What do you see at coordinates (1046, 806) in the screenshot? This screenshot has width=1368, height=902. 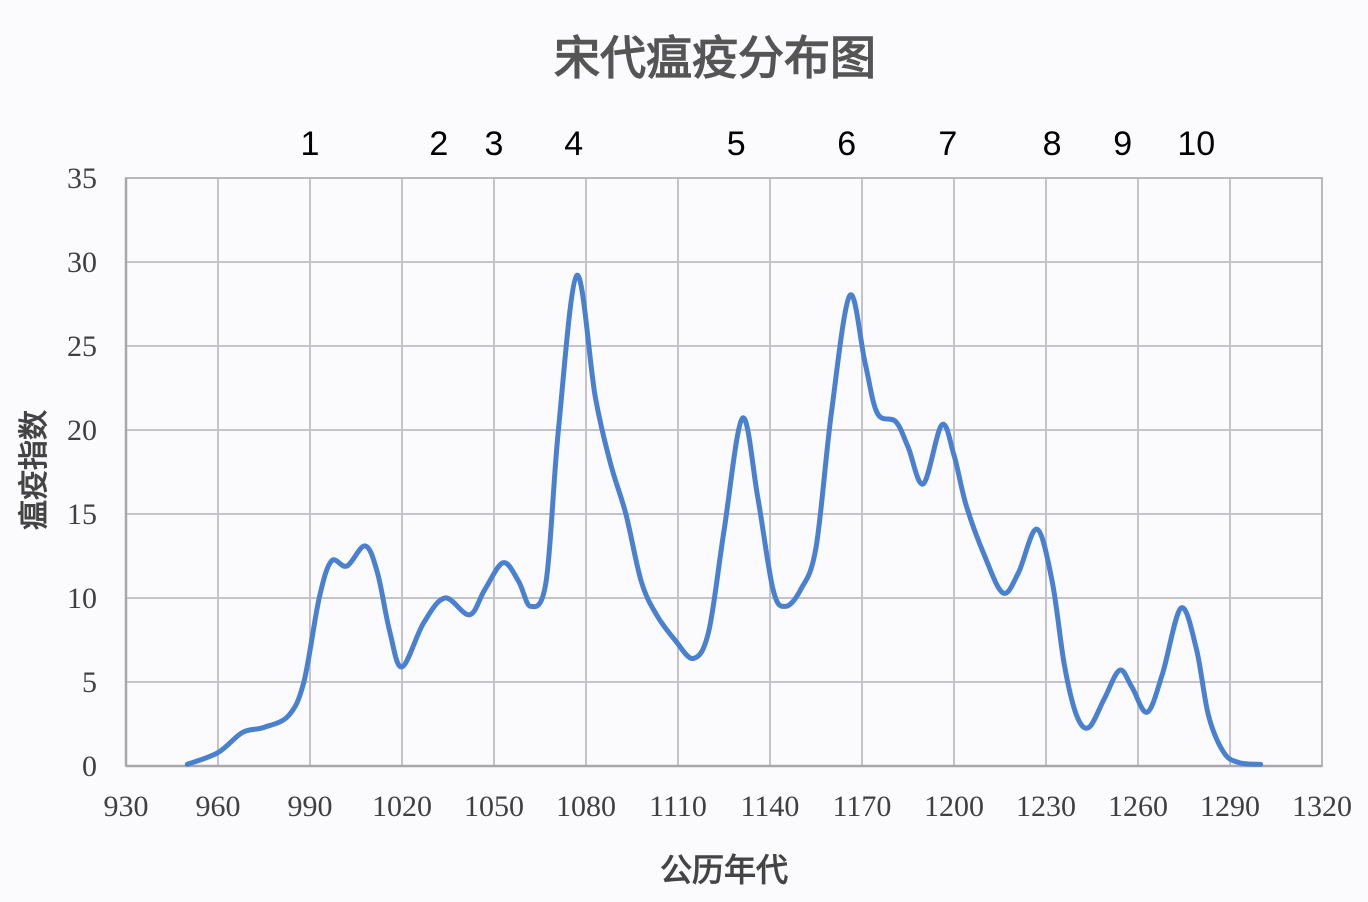 I see `x-tick-label: 1230` at bounding box center [1046, 806].